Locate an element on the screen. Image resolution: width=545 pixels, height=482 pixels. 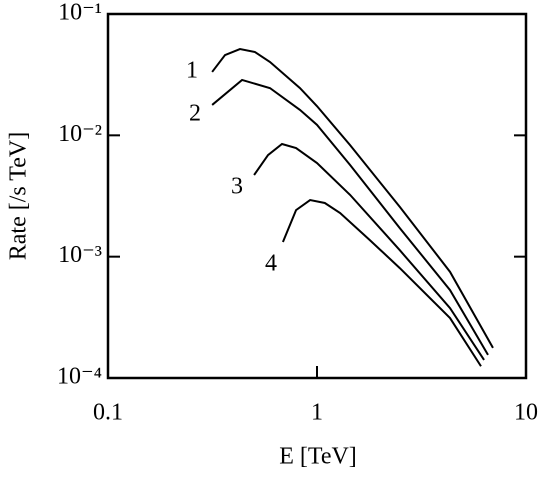
y-tick-label: 10⁻² is located at coordinates (80, 134).